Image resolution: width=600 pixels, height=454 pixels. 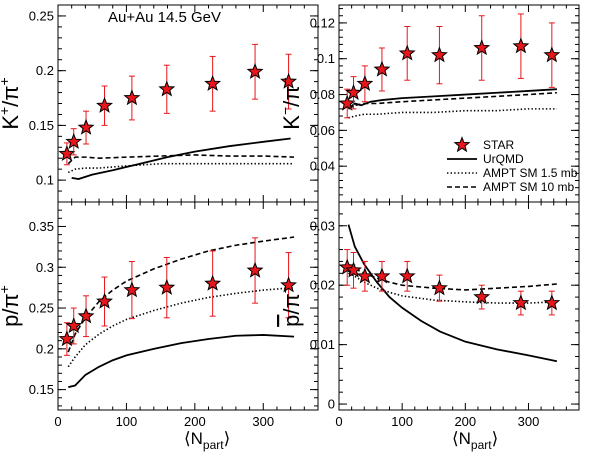 What do you see at coordinates (322, 22) in the screenshot?
I see `y-tick-label: 0.12` at bounding box center [322, 22].